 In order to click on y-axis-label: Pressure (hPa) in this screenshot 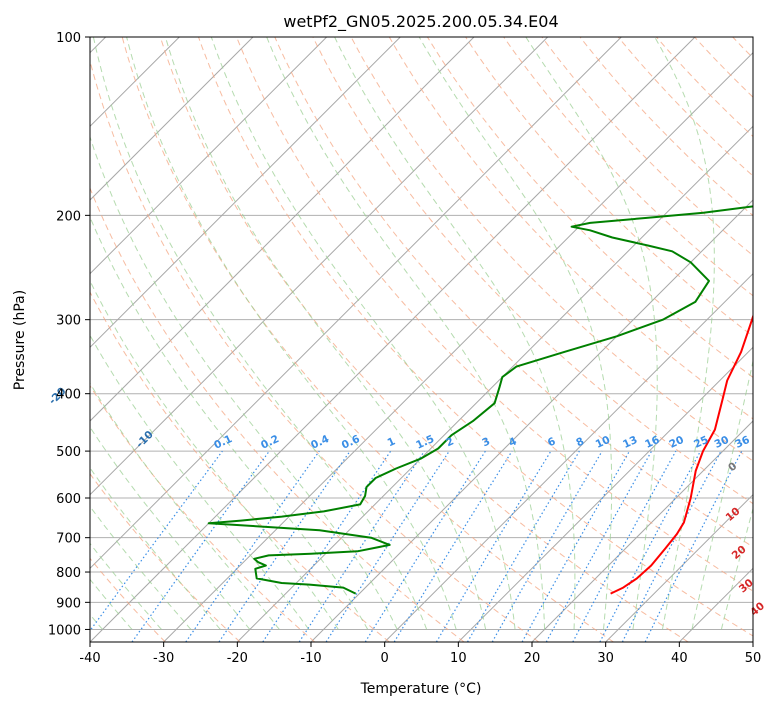, I will do `click(20, 340)`.